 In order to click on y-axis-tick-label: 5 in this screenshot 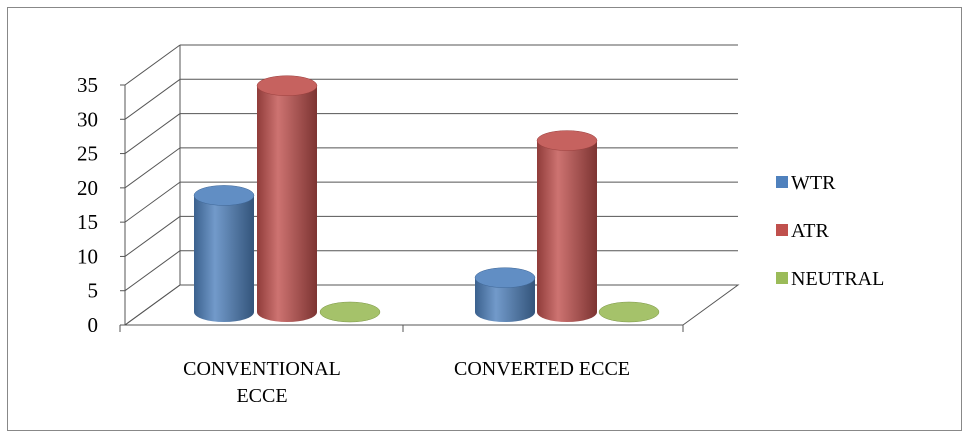, I will do `click(93, 291)`.